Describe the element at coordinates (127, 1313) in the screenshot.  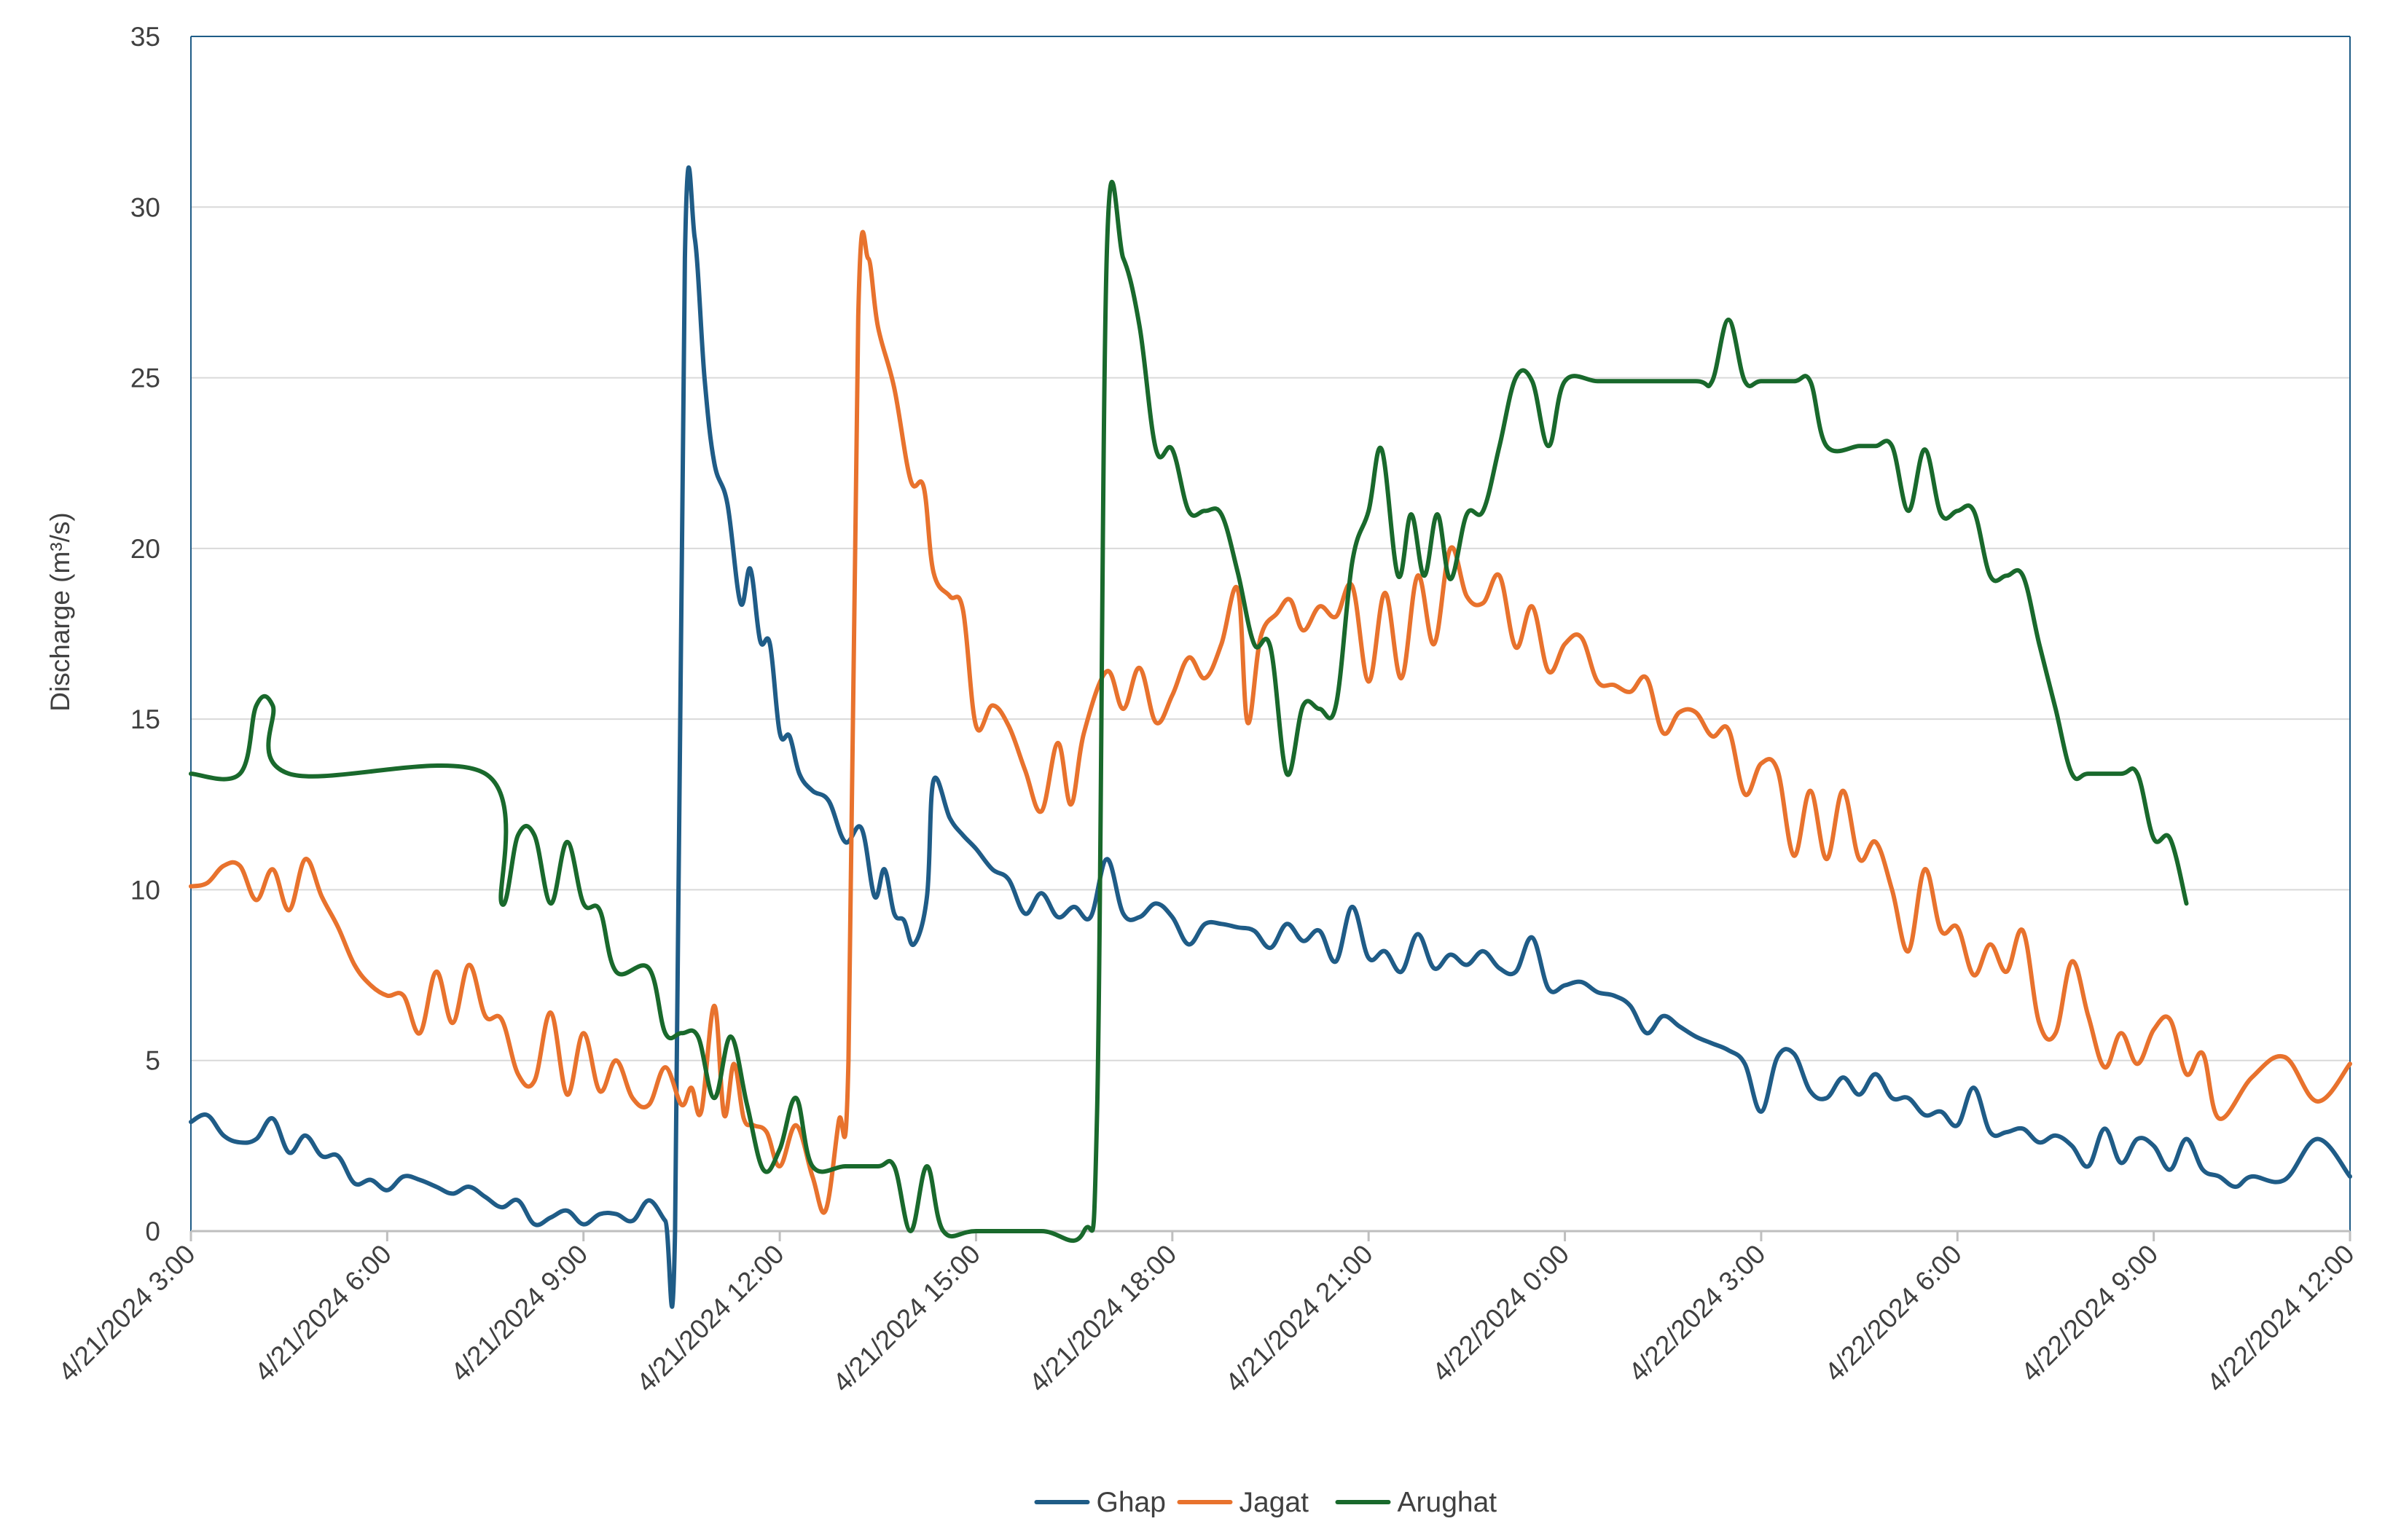
I see `x-tick-label: 4/21/2024 3:00` at that location.